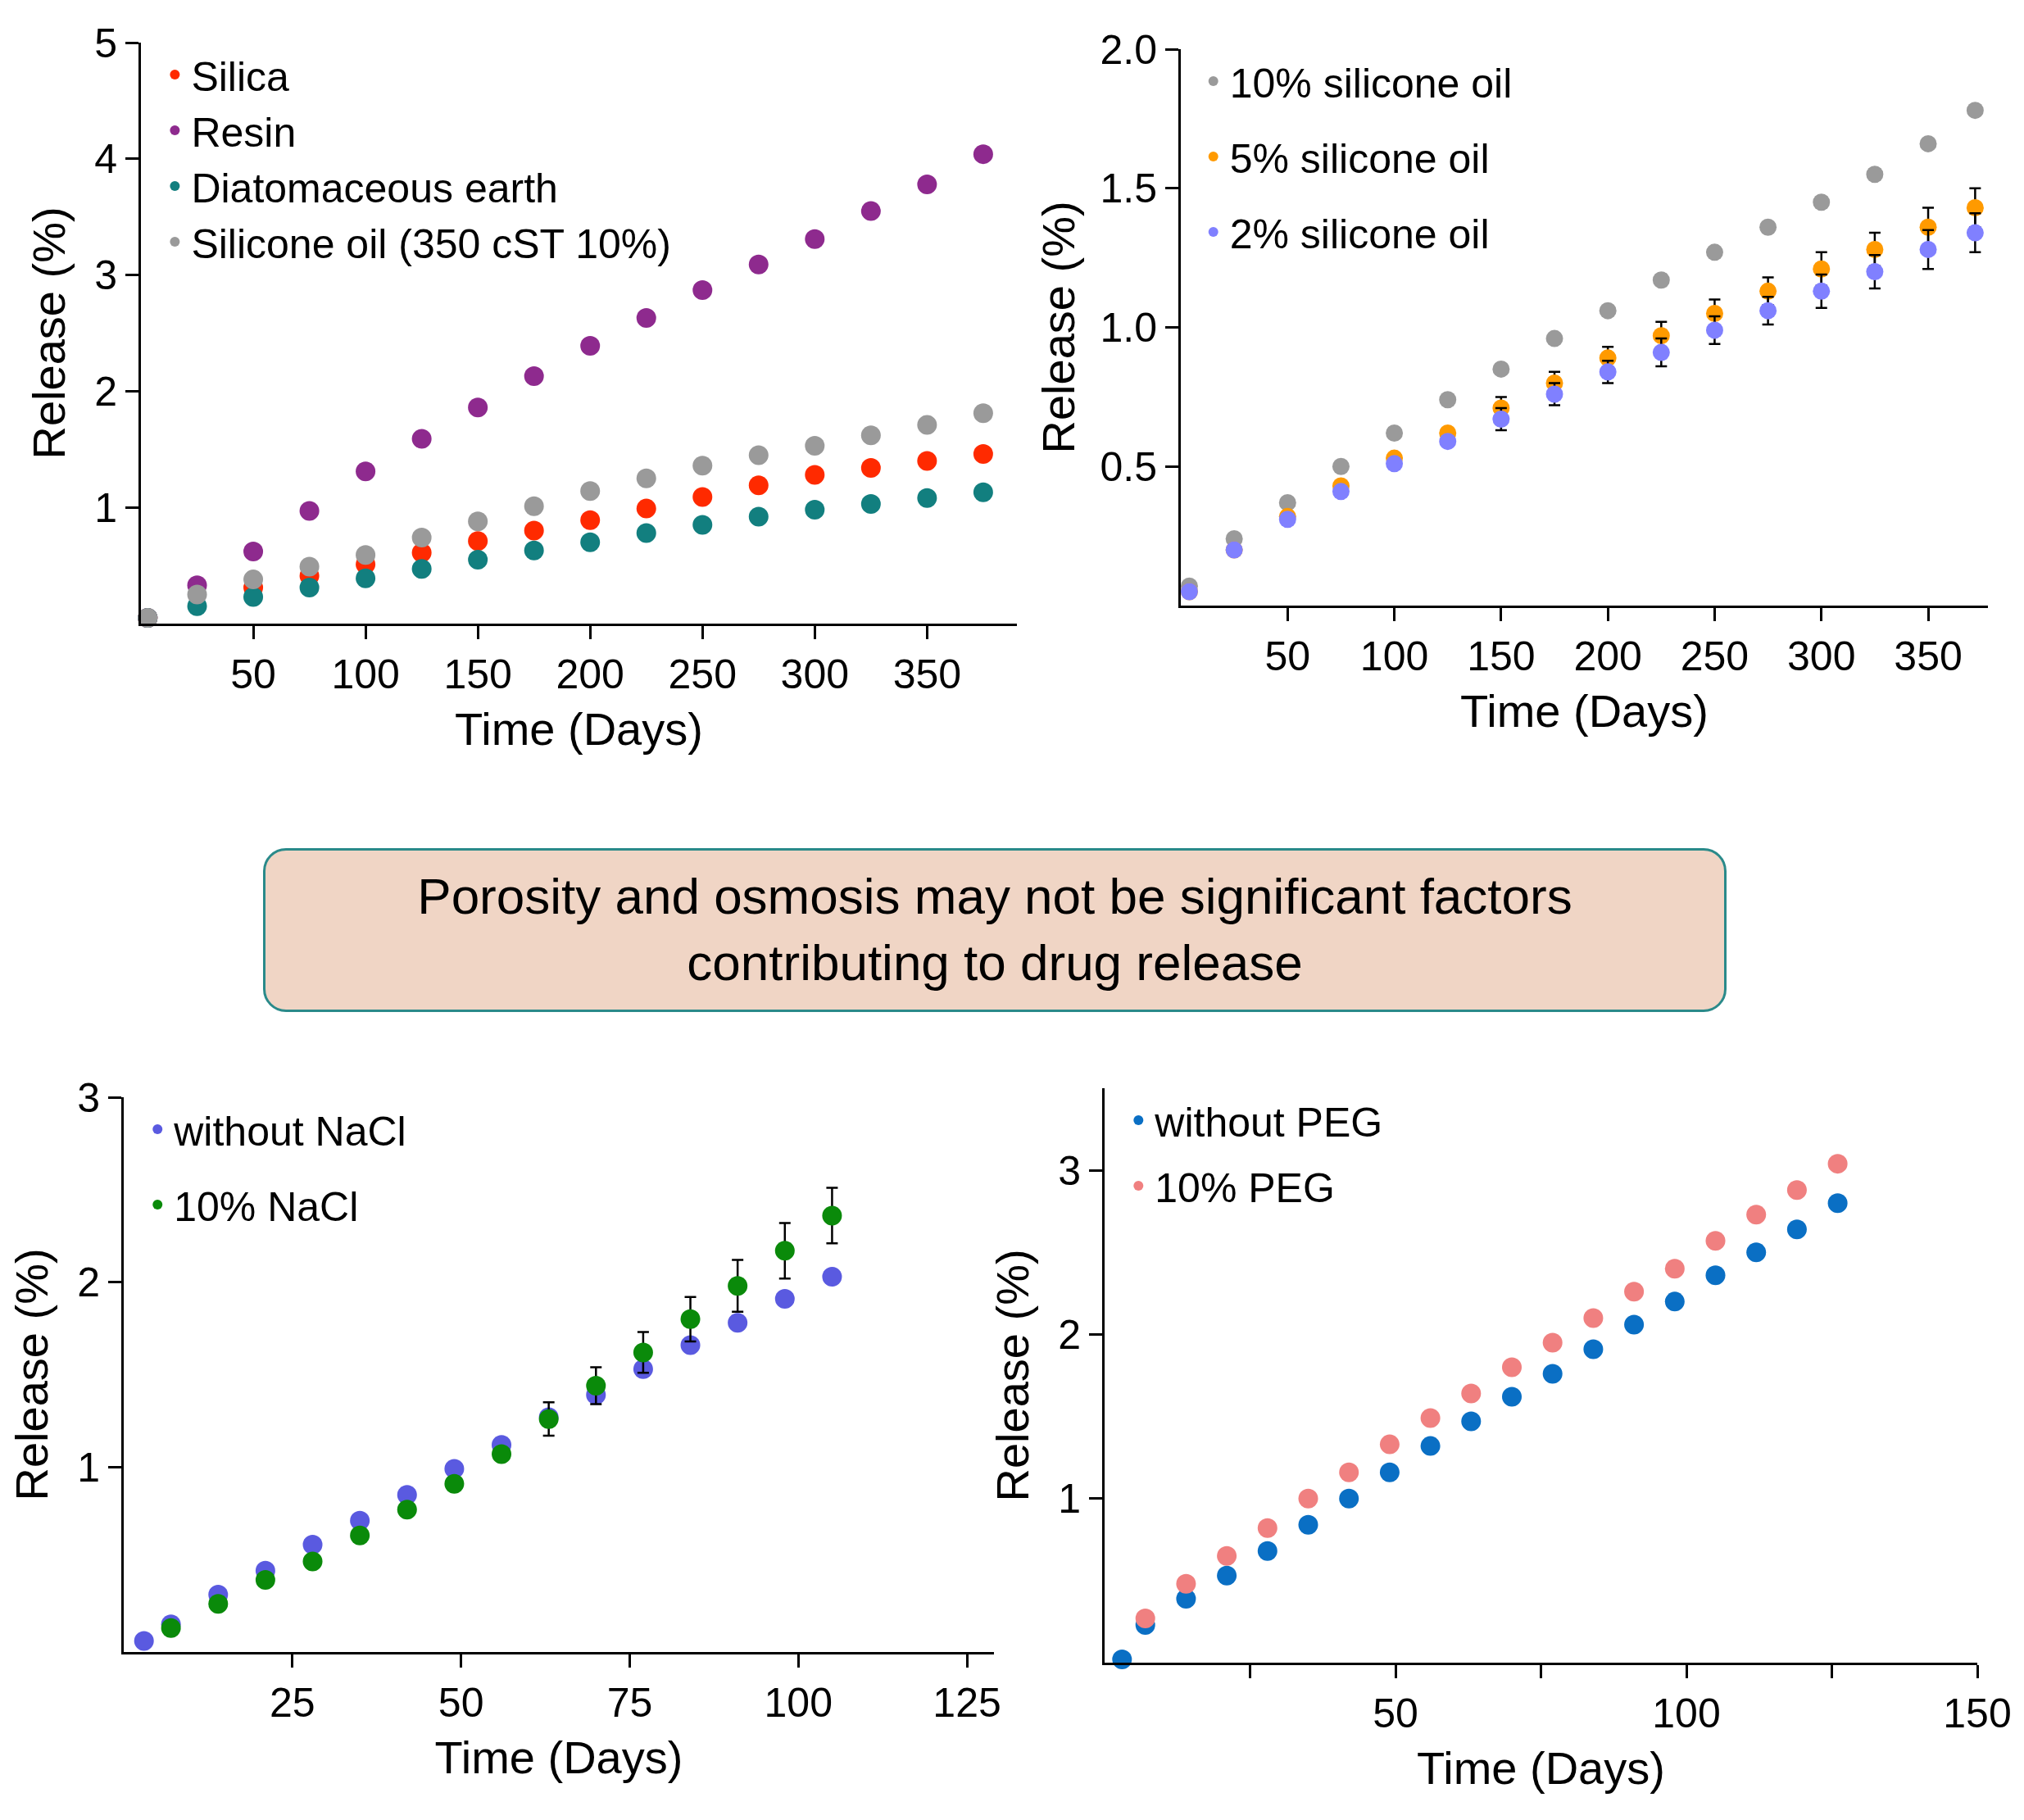 This screenshot has height=1820, width=2024. Describe the element at coordinates (1128, 189) in the screenshot. I see `y-tick-label: 1.5` at that location.